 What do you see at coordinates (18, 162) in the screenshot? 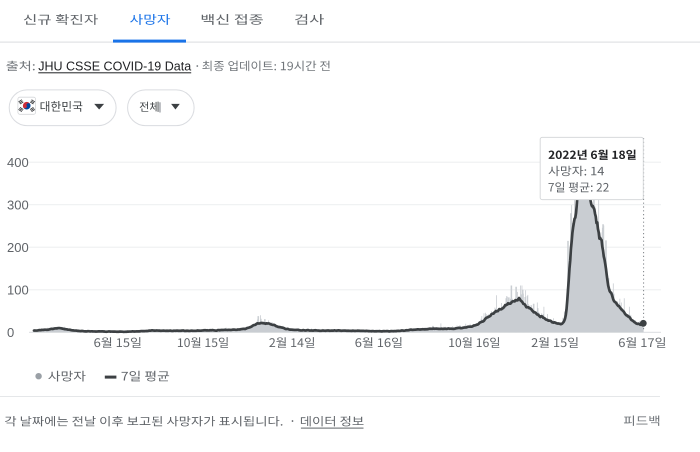
I see `svg-text: 400` at bounding box center [18, 162].